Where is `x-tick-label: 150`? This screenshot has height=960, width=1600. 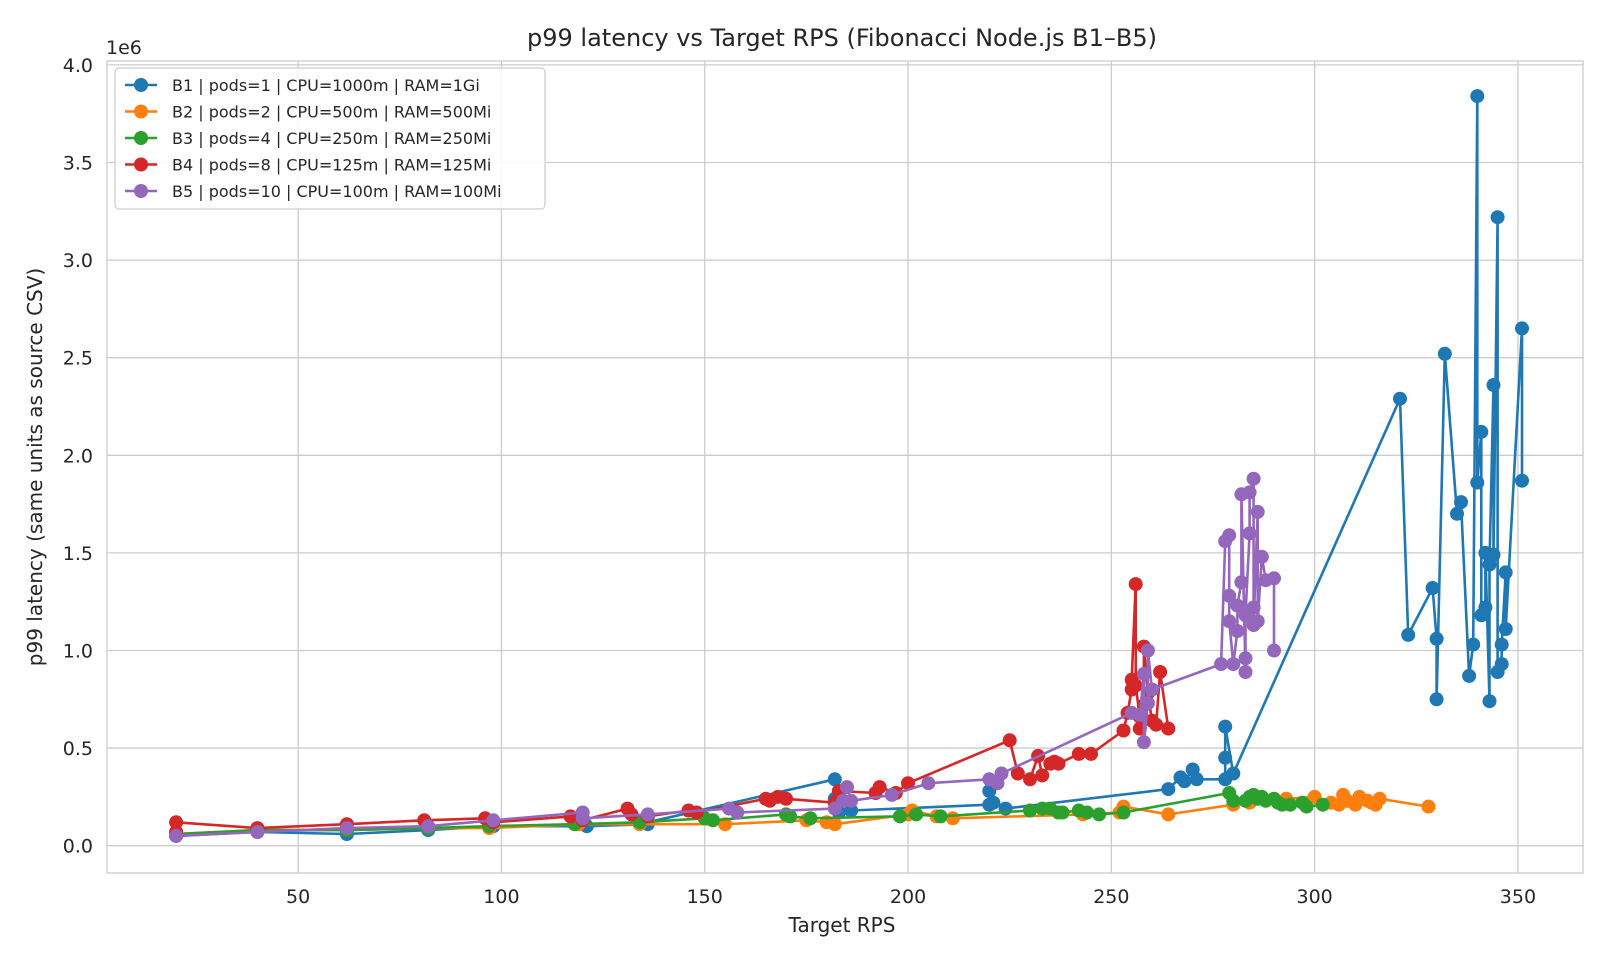
x-tick-label: 150 is located at coordinates (705, 897).